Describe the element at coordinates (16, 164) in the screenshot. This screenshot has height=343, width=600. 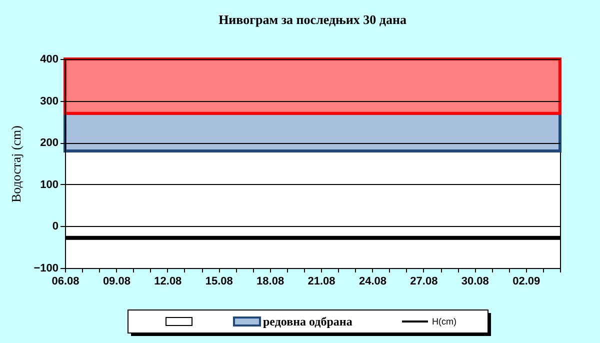
I see `y-axis-title: Водостај (cm)` at that location.